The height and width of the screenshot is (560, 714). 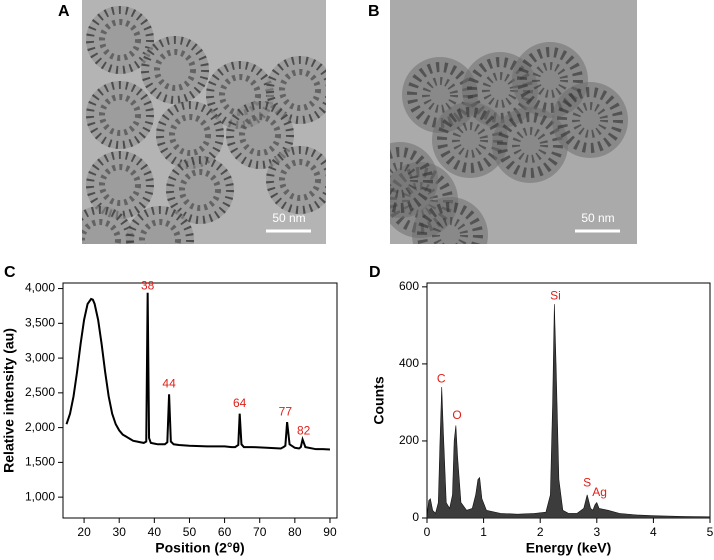 What do you see at coordinates (653, 532) in the screenshot?
I see `x-tick-label: 4` at bounding box center [653, 532].